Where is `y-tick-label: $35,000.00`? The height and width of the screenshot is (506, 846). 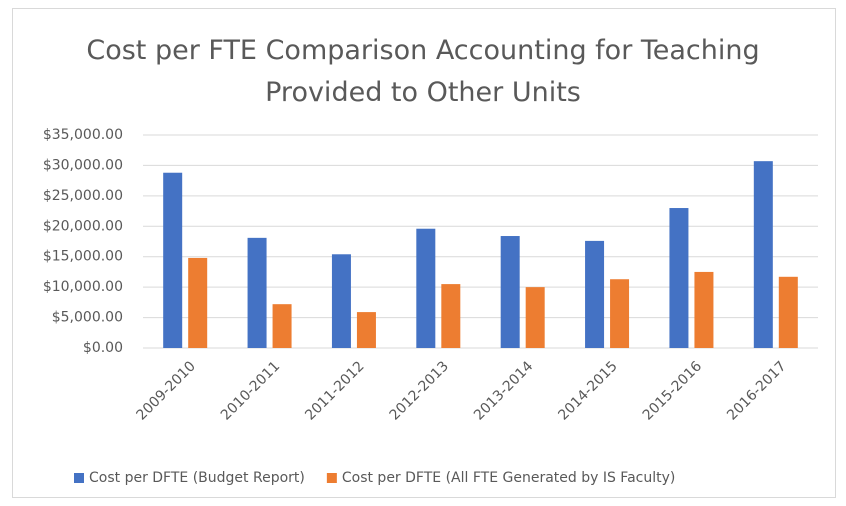 y-tick-label: $35,000.00 is located at coordinates (83, 135).